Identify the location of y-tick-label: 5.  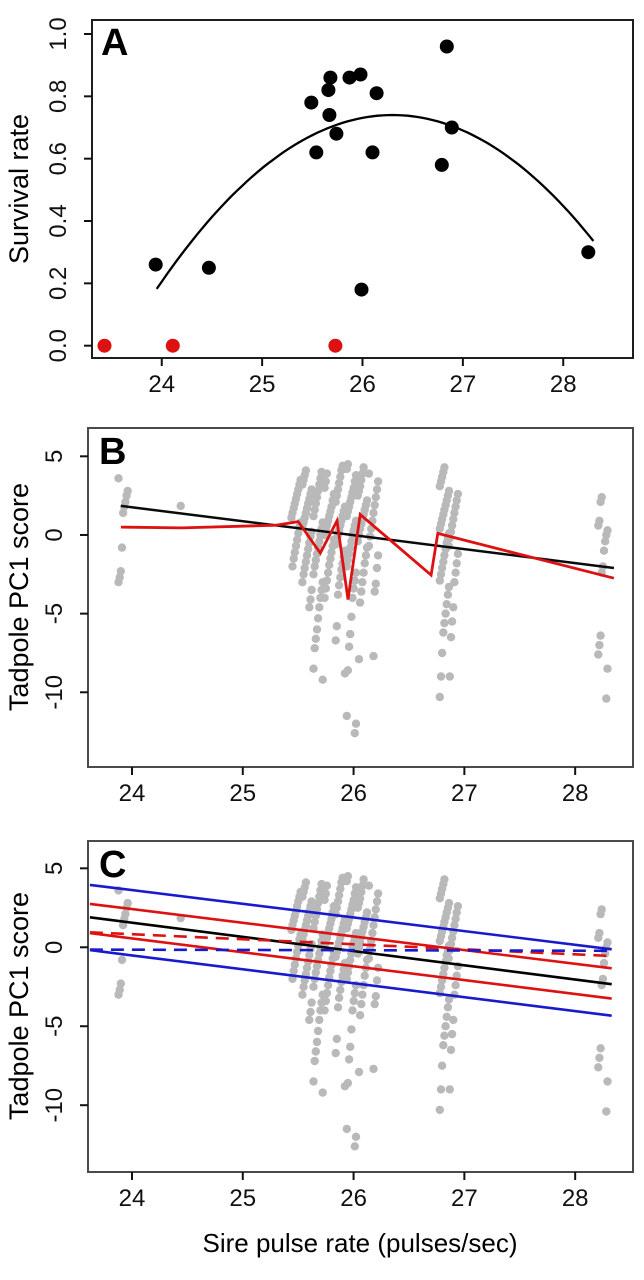
(54, 456).